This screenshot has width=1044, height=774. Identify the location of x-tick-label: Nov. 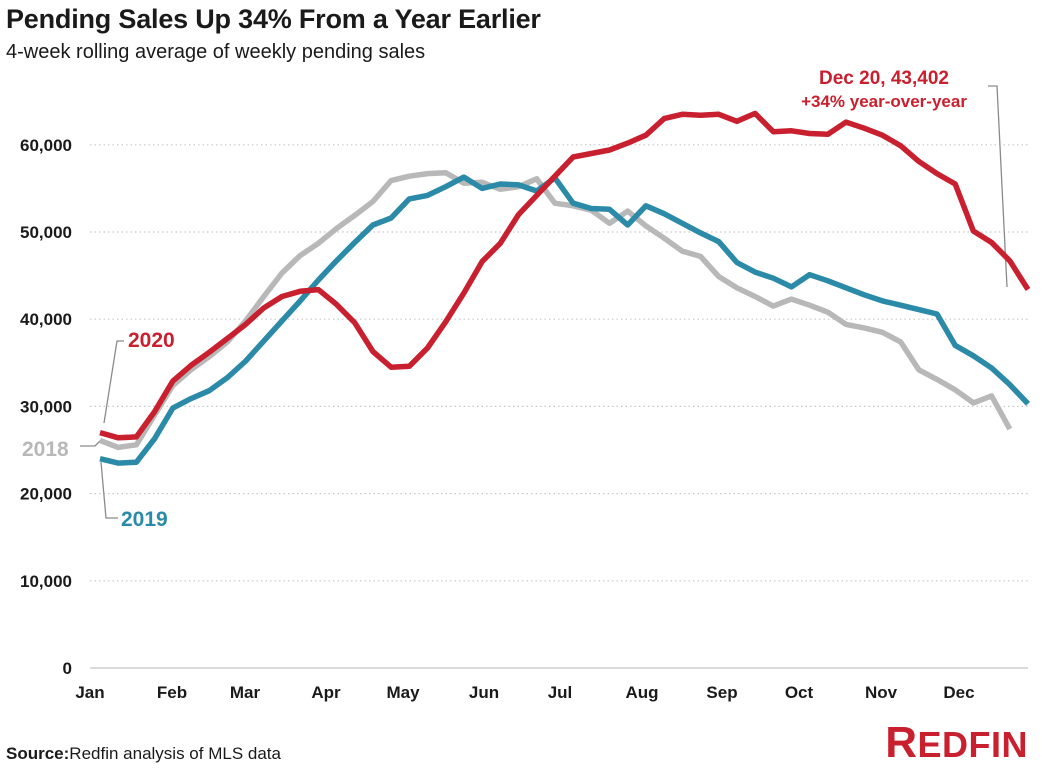
(881, 692).